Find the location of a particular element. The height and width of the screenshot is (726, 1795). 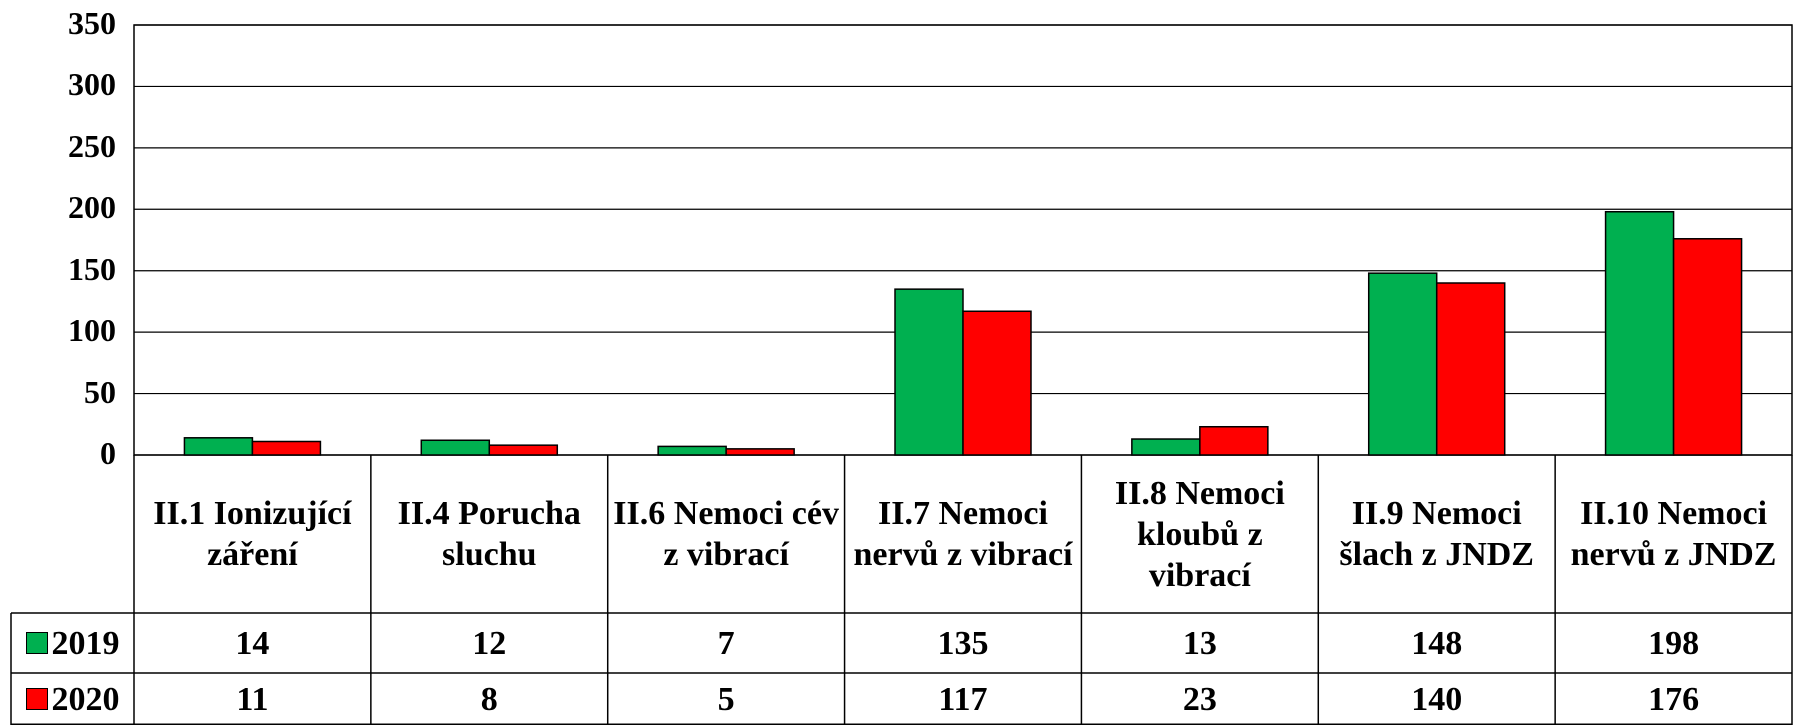

x-tick-label: II.10 Nemoci nervů z JNDZ is located at coordinates (1673, 534).